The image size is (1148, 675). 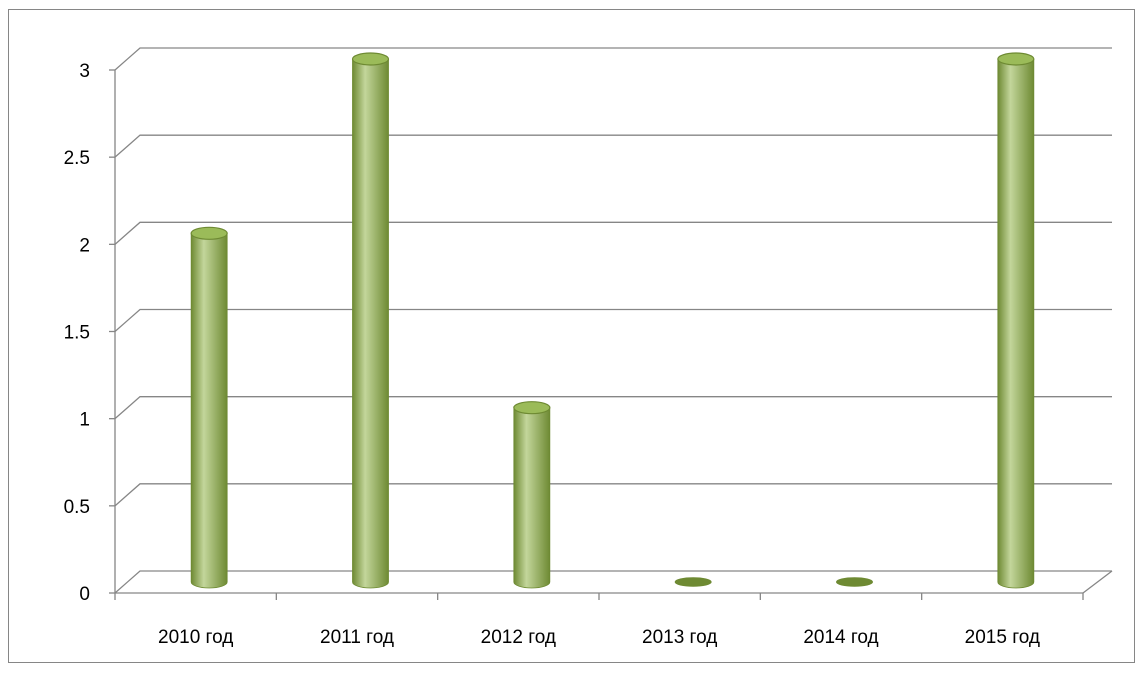 What do you see at coordinates (77, 333) in the screenshot?
I see `y-tick-label: 1.5` at bounding box center [77, 333].